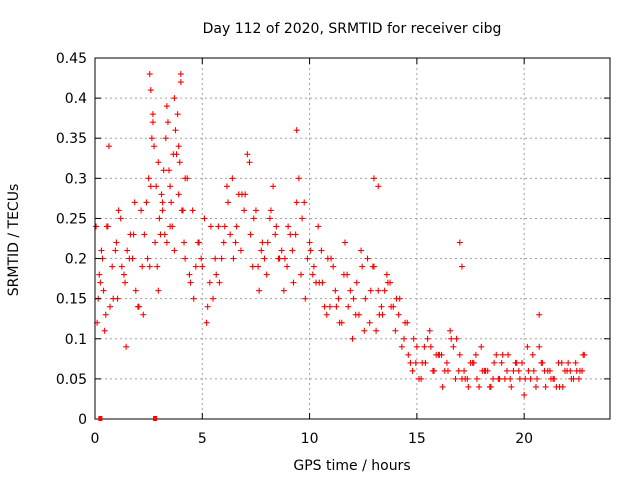  Describe the element at coordinates (76, 99) in the screenshot. I see `y-tick-label: 0.4` at that location.